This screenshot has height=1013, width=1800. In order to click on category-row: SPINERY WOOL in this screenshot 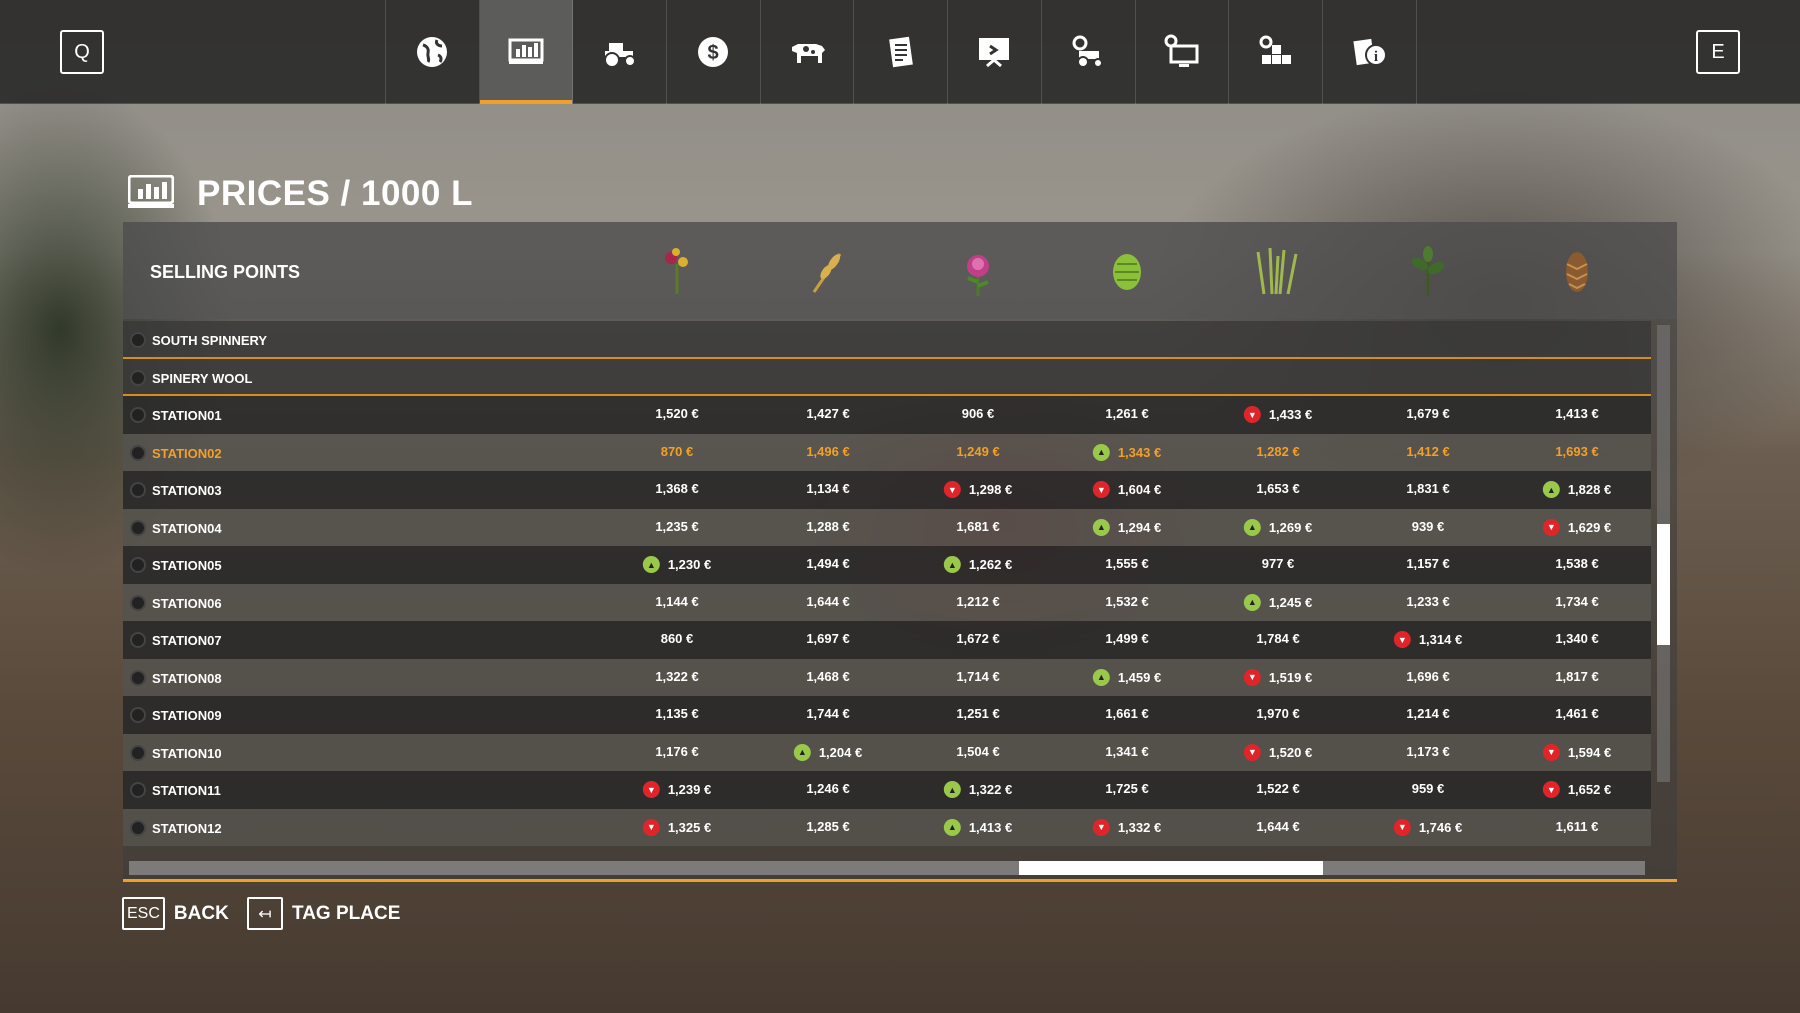, I will do `click(887, 377)`.